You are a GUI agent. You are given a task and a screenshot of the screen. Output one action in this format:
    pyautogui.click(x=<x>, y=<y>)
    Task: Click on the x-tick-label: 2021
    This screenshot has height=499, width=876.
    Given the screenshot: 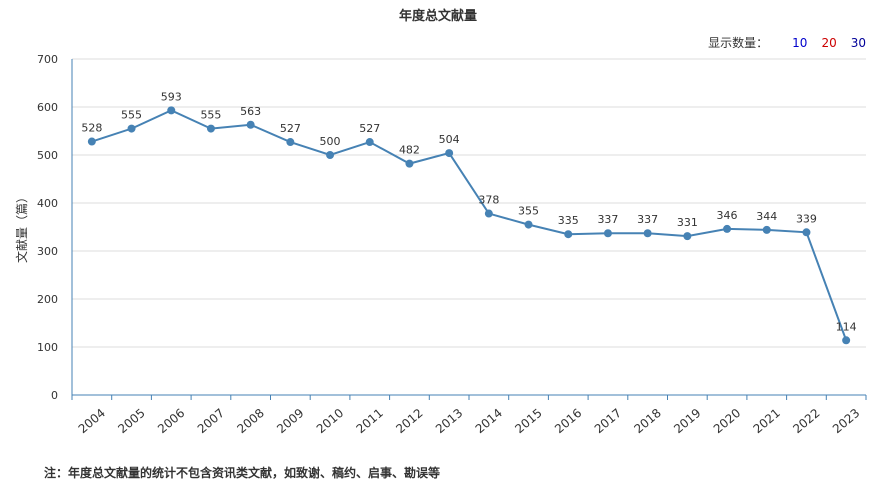 What is the action you would take?
    pyautogui.click(x=767, y=421)
    